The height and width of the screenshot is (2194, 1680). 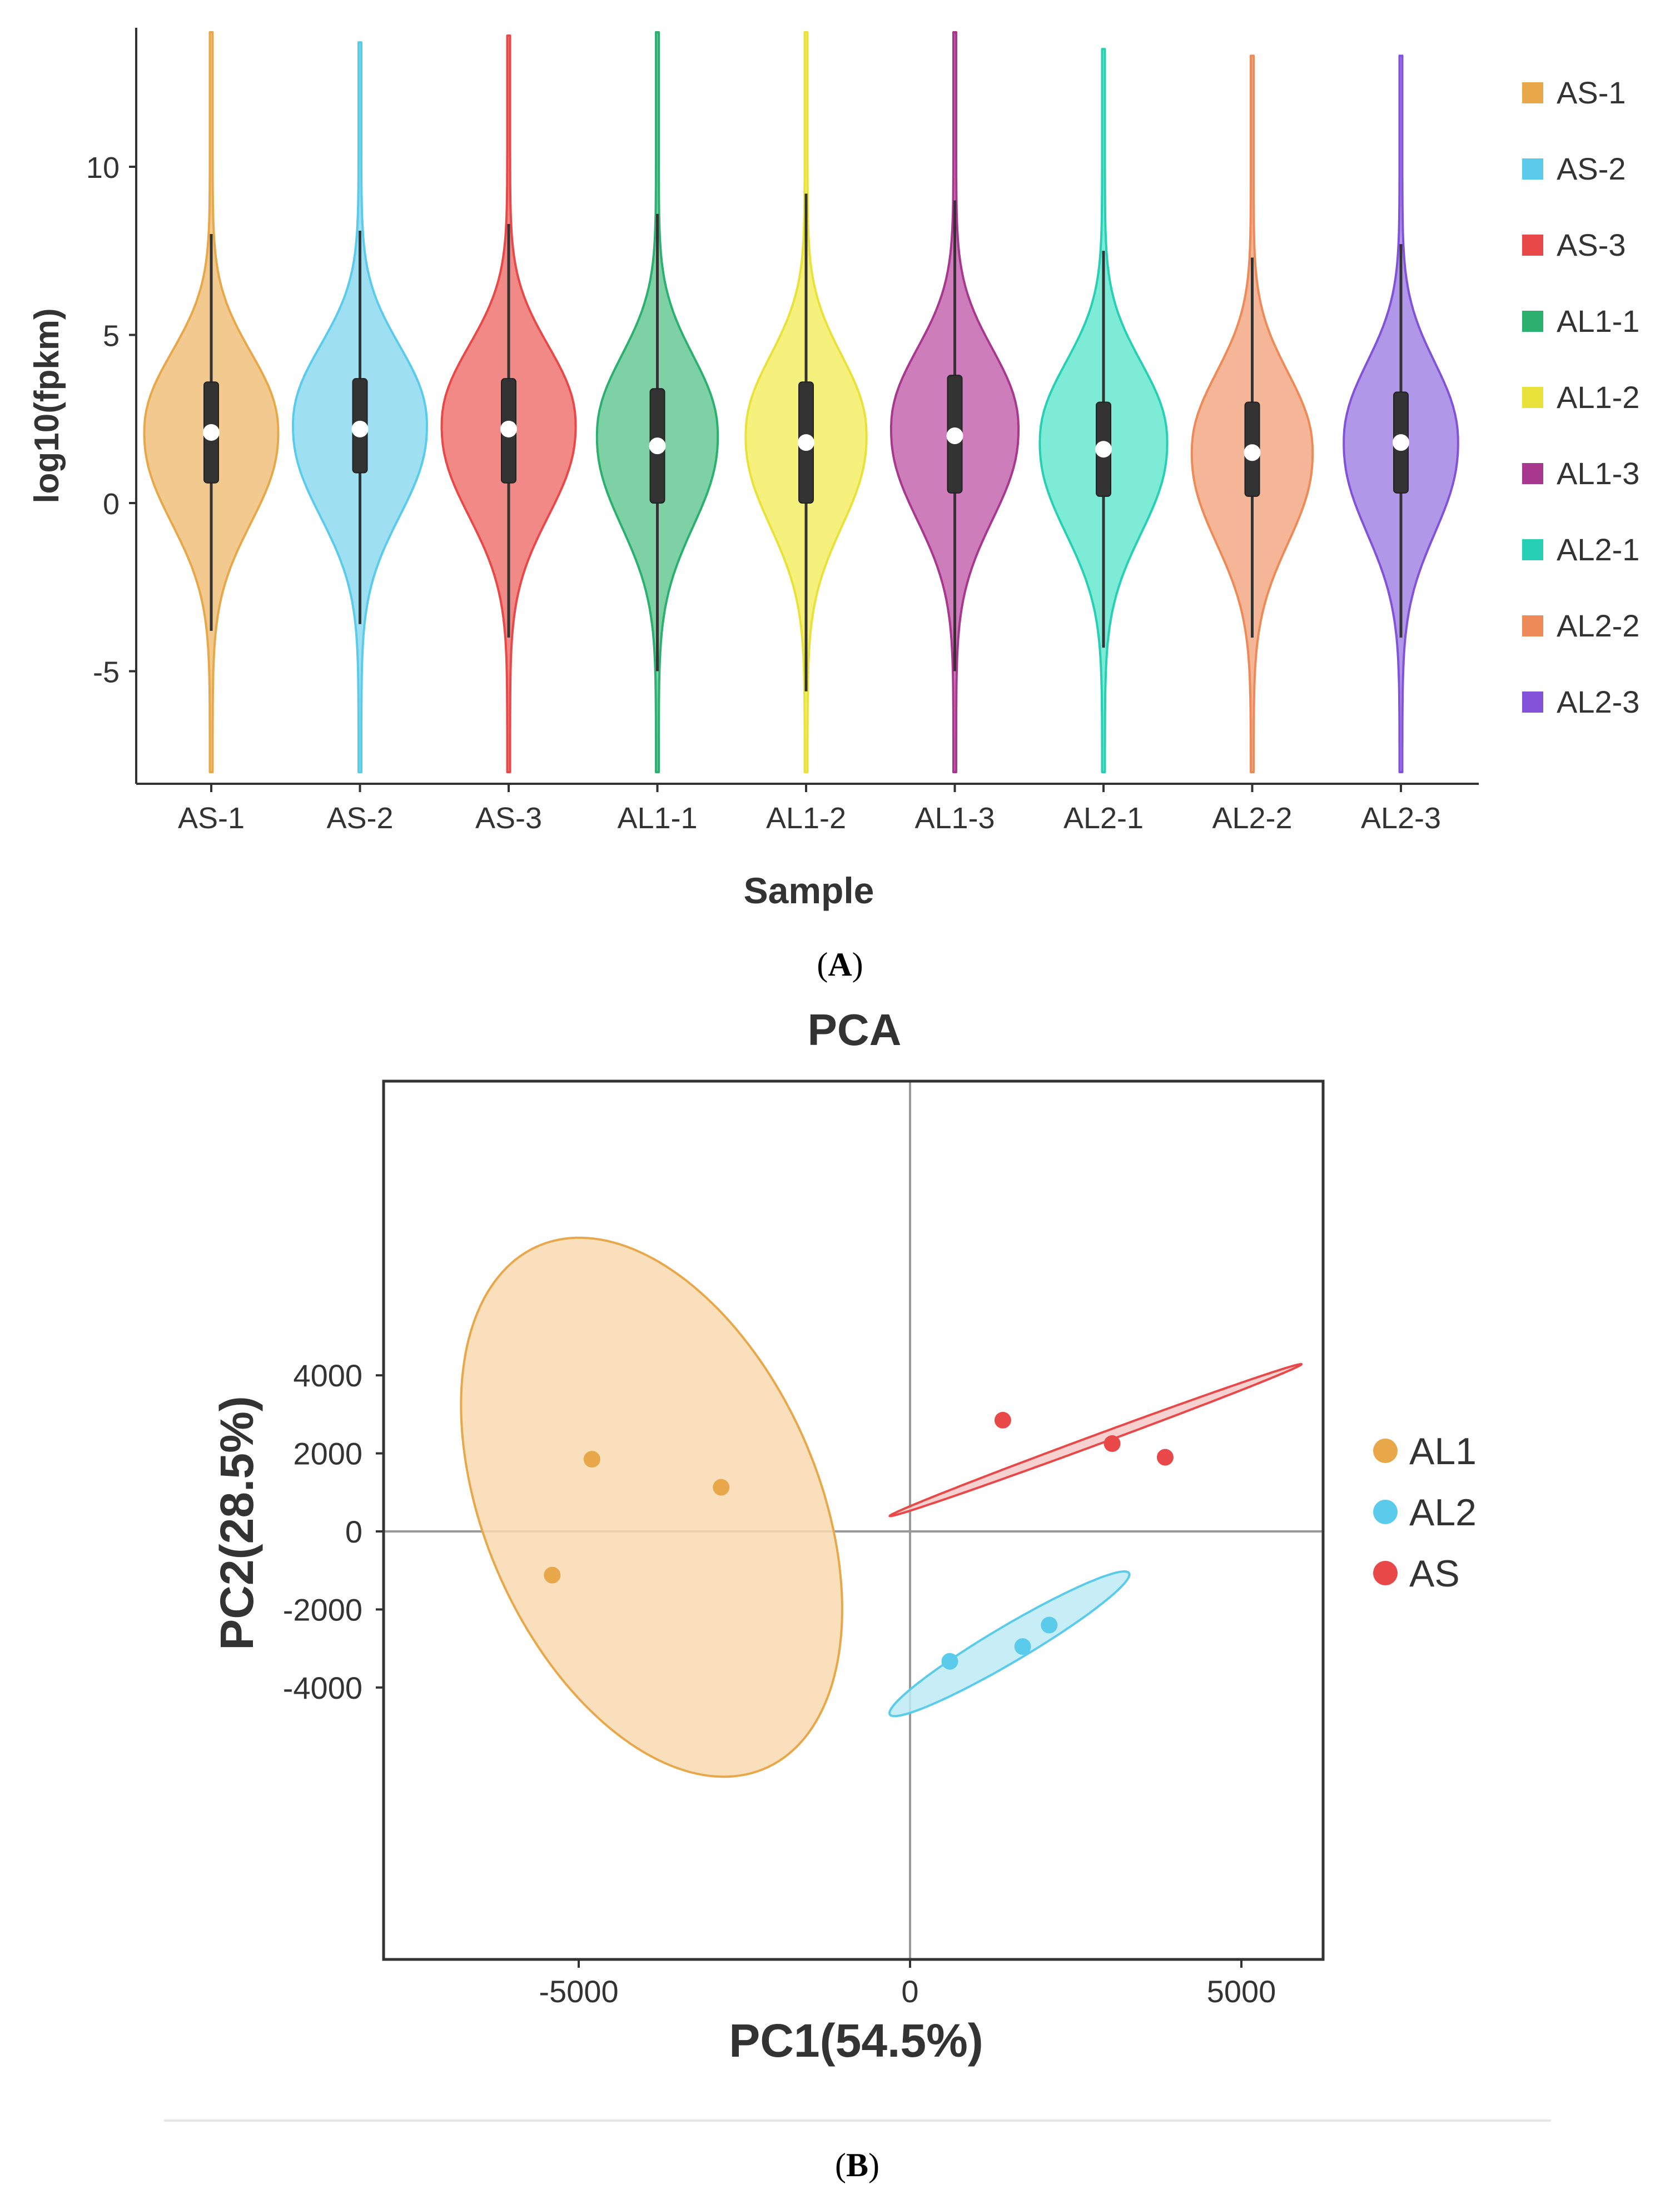 I want to click on x-tick-label: AL1-2, so click(x=806, y=818).